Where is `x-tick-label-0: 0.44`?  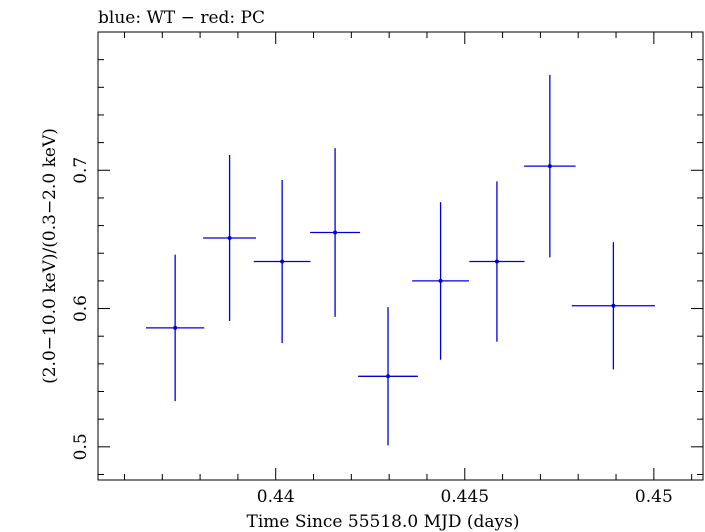 x-tick-label-0: 0.44 is located at coordinates (276, 497).